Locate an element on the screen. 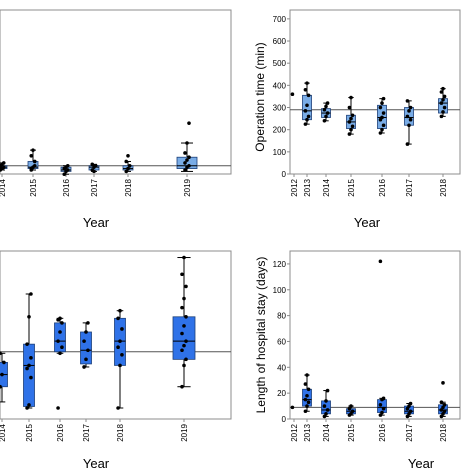 The width and height of the screenshot is (474, 474). y-tick-label: 700 is located at coordinates (280, 19).